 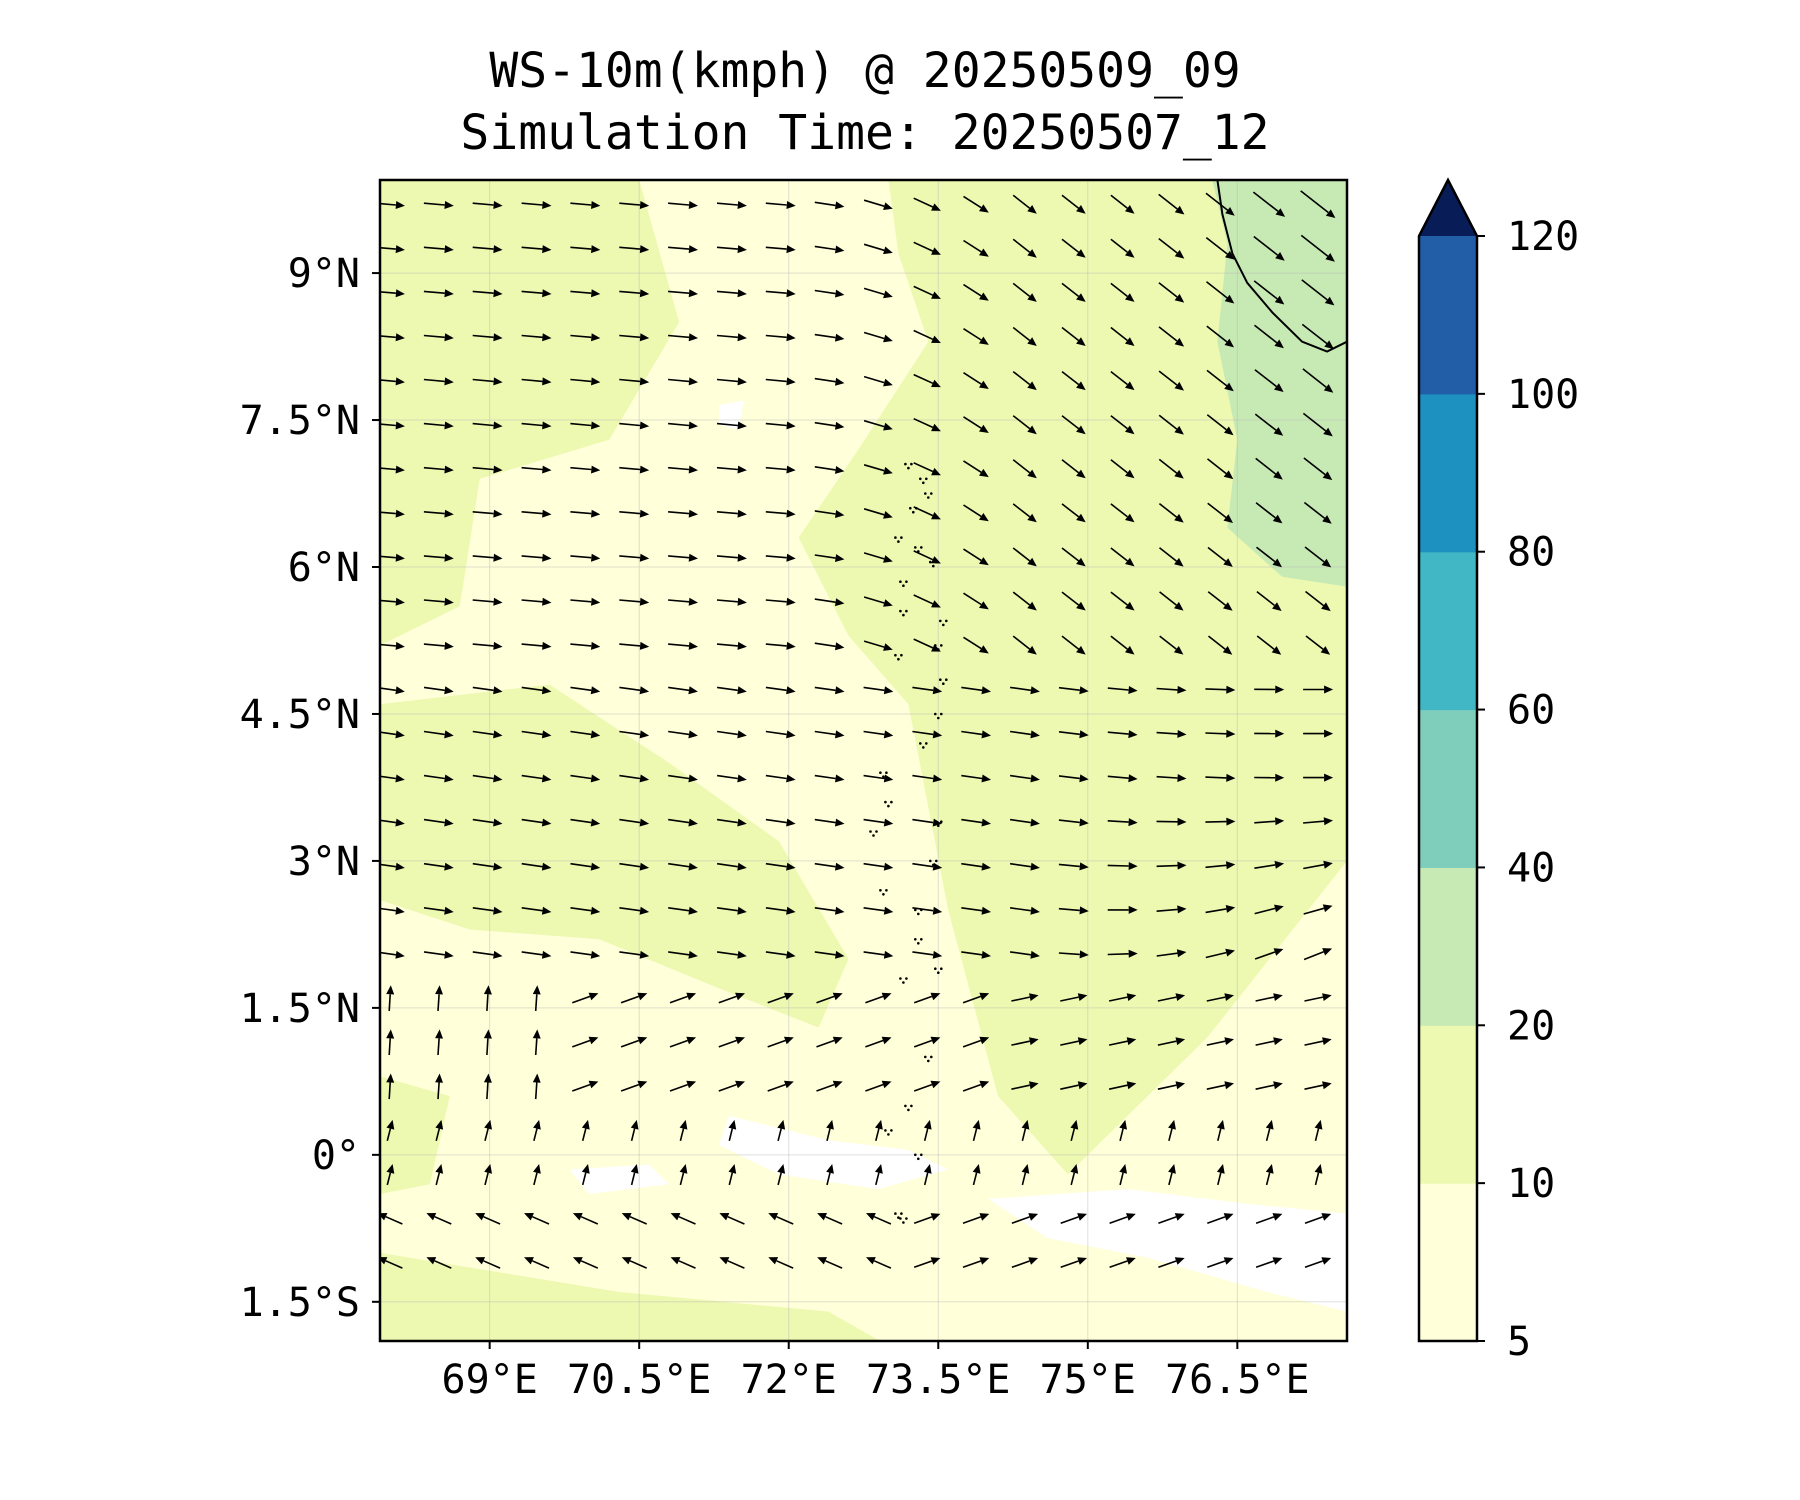 I want to click on y-tick-label: 4.5°N, so click(x=300, y=715).